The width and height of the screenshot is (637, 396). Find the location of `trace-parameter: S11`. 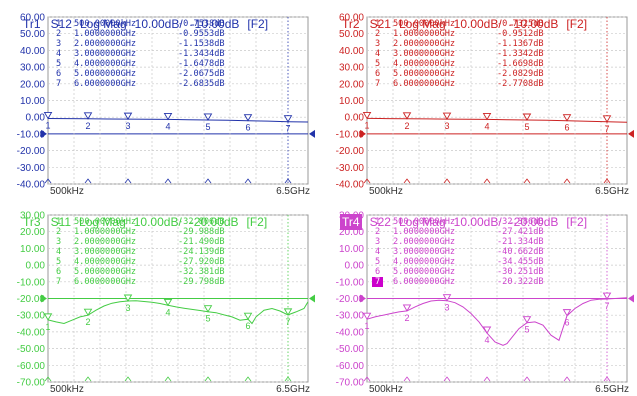

trace-parameter: S11 is located at coordinates (61, 222).